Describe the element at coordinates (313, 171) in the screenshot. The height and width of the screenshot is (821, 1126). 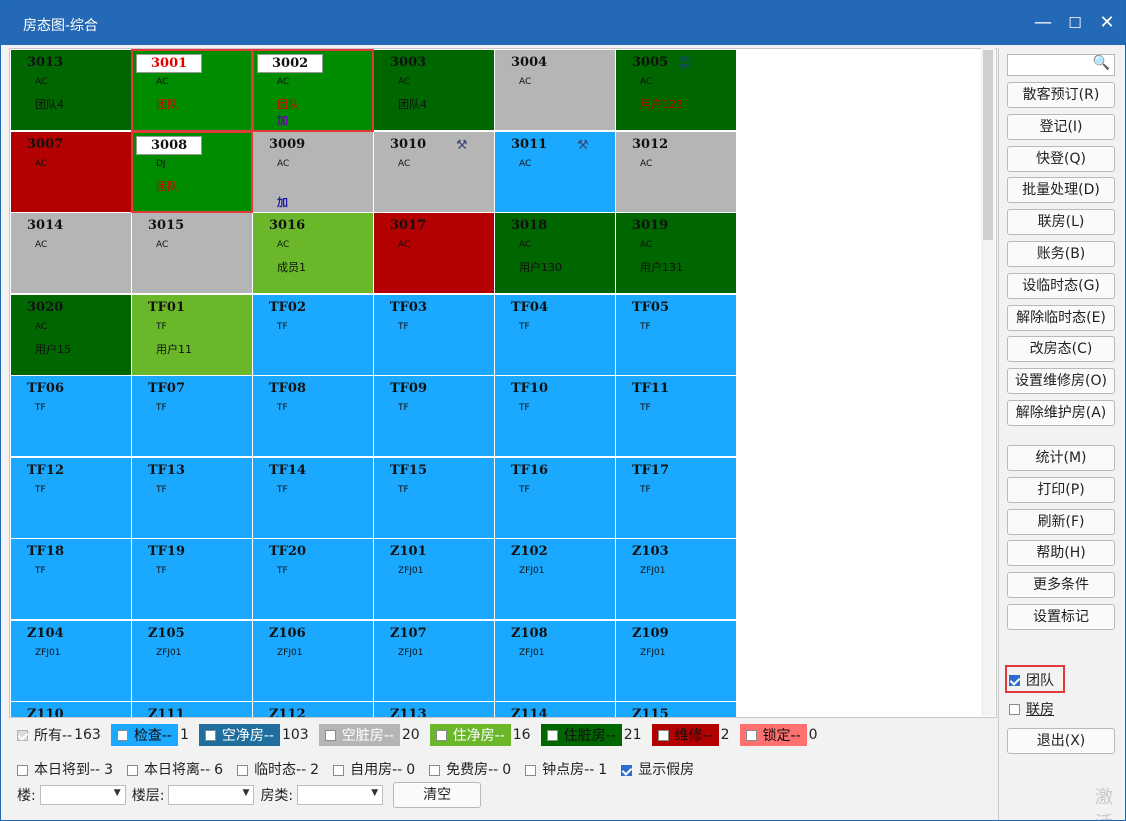
I see `room-cell: 3009 AC 加` at that location.